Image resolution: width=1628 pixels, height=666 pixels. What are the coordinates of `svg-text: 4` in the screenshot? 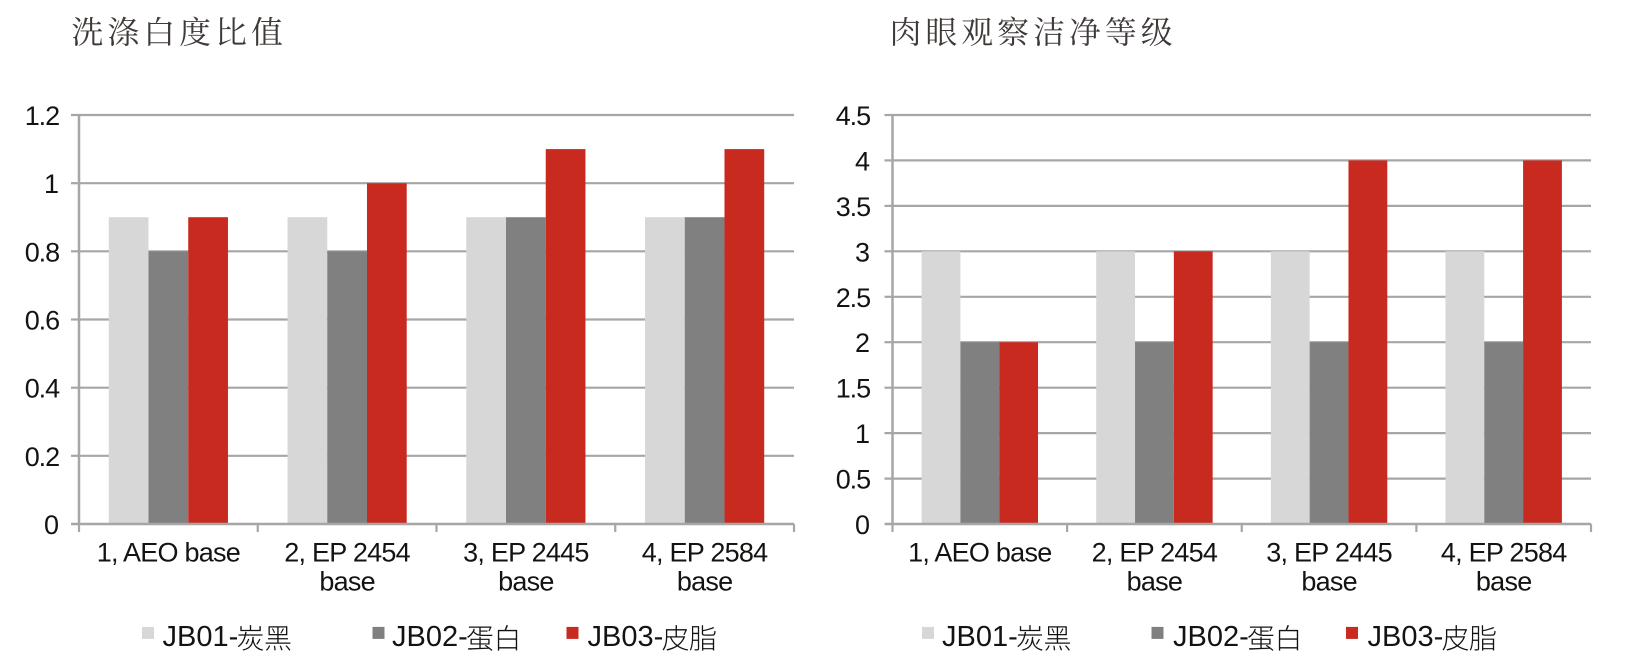 It's located at (862, 161).